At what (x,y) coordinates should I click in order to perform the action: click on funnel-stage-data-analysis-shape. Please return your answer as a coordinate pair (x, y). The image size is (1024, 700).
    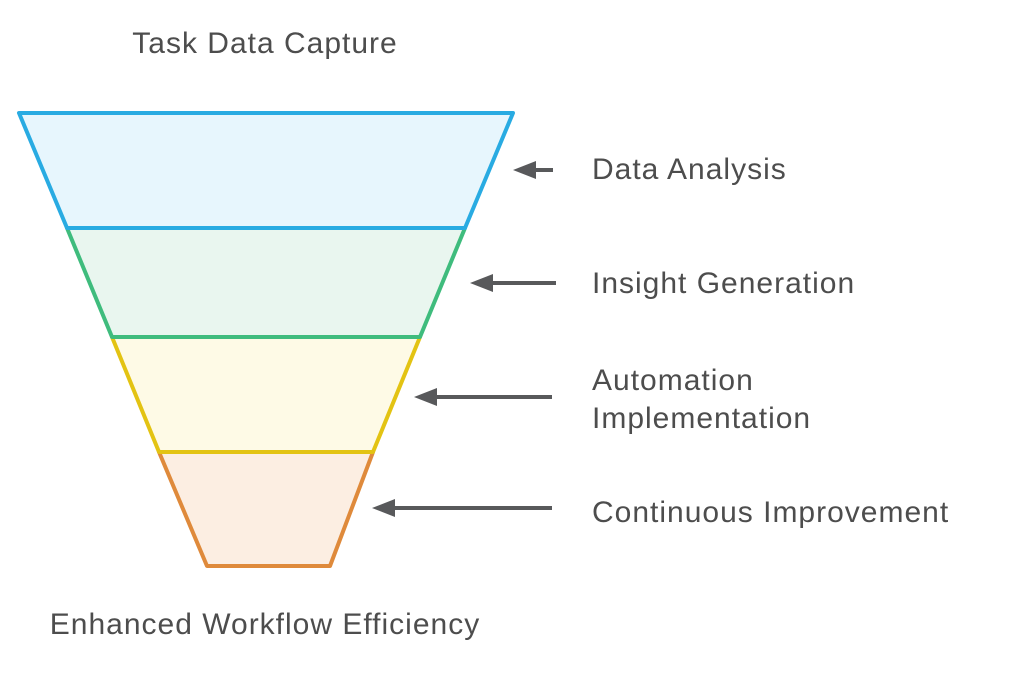
    Looking at the image, I should click on (266, 170).